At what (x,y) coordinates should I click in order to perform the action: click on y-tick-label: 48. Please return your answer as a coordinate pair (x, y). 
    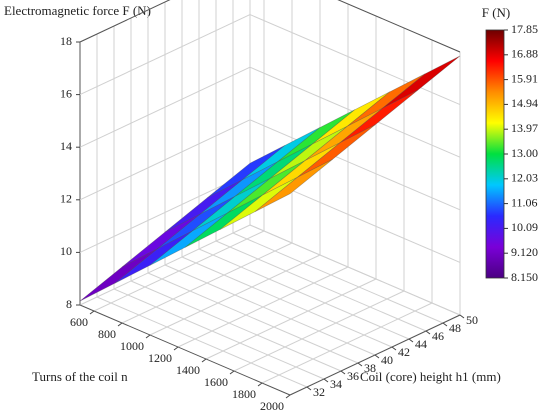
    Looking at the image, I should click on (455, 328).